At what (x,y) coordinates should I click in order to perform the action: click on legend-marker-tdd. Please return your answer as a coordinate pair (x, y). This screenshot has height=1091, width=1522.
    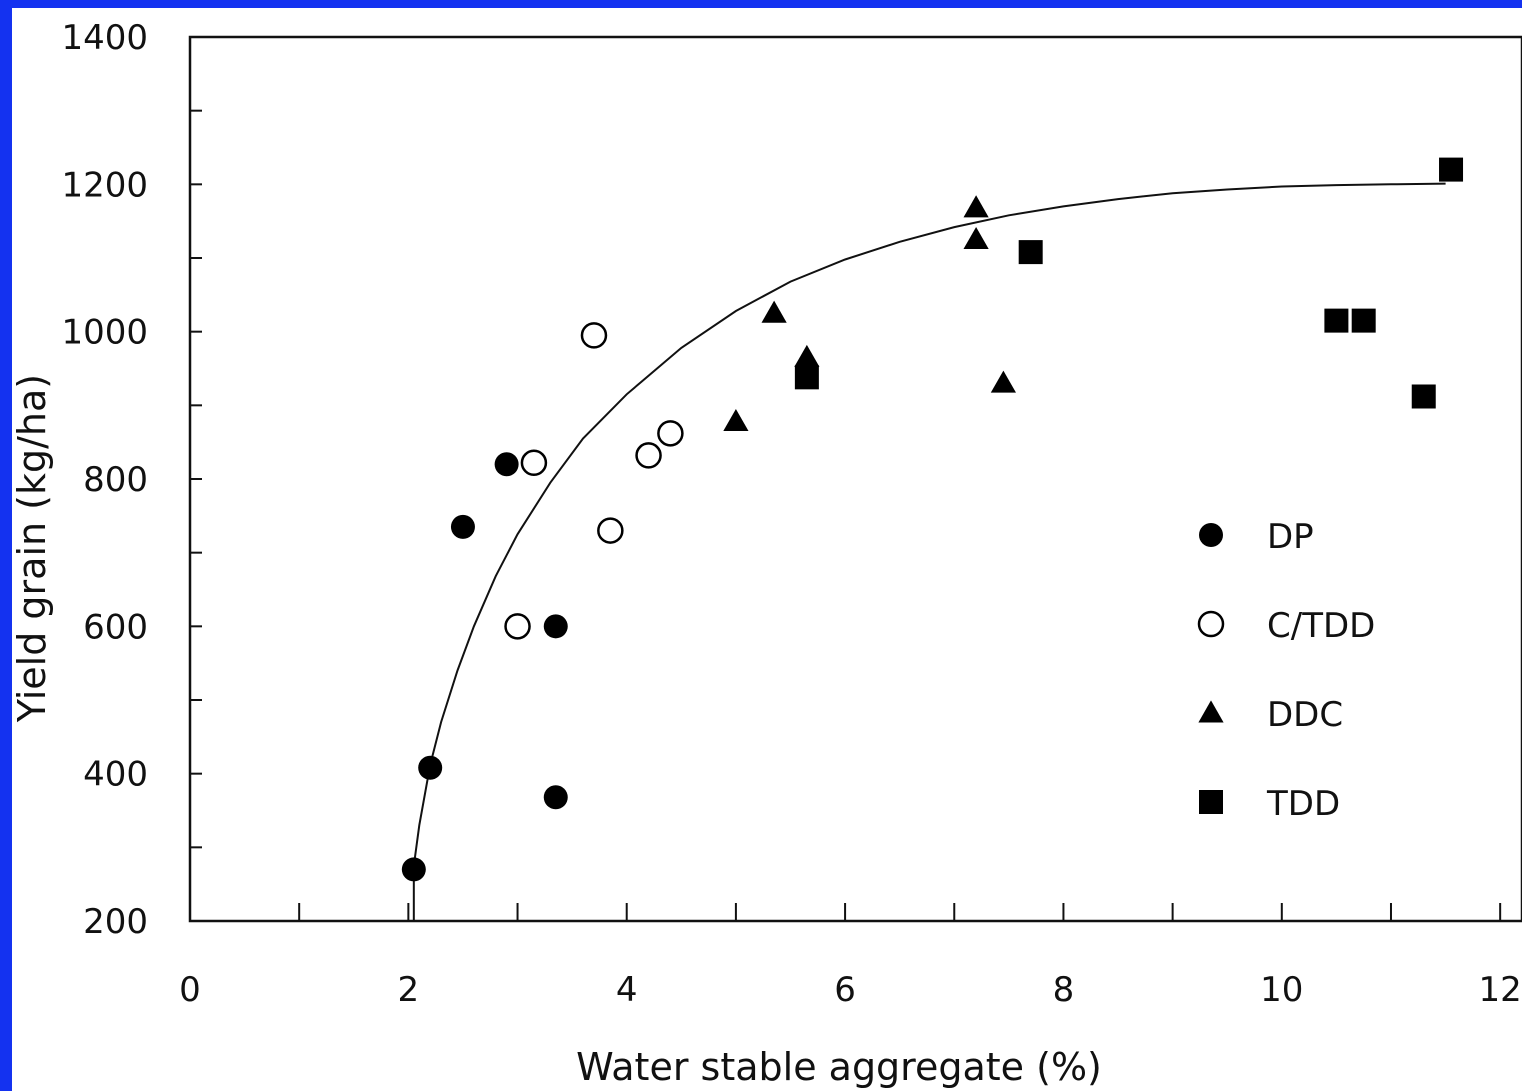
    Looking at the image, I should click on (1211, 802).